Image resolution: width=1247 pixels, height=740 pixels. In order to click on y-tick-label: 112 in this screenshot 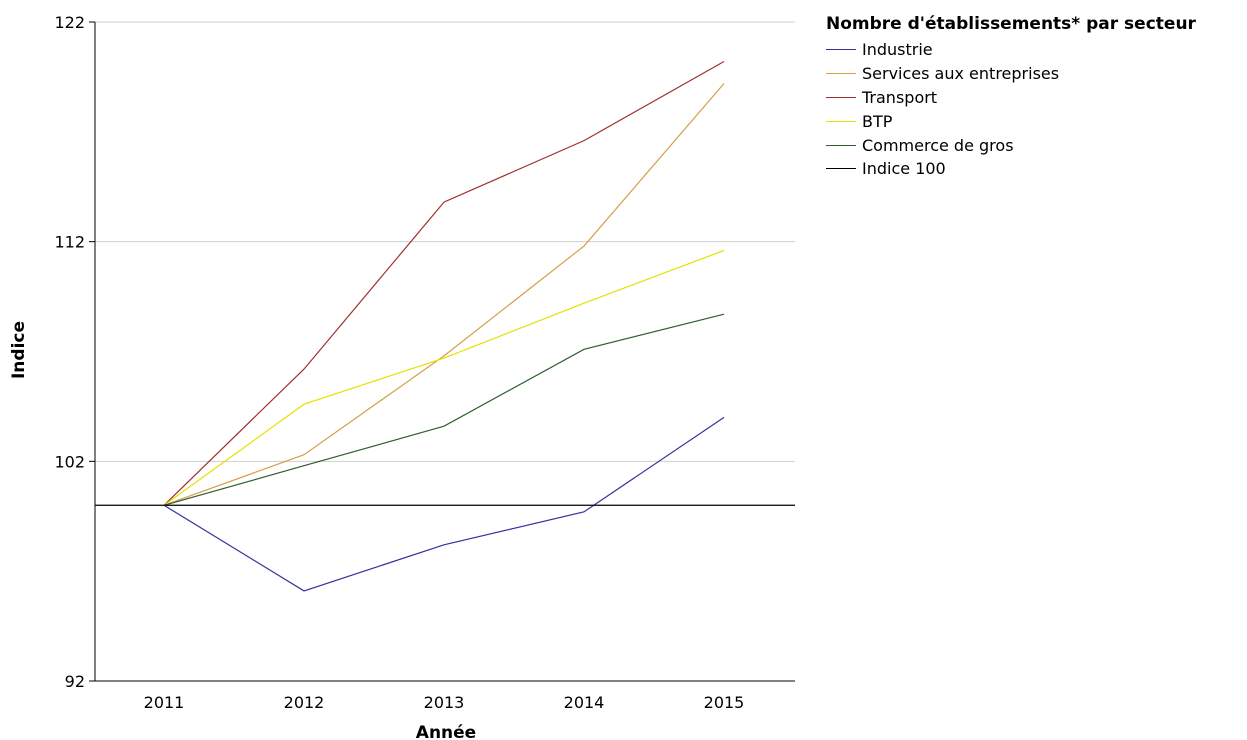, I will do `click(69, 242)`.